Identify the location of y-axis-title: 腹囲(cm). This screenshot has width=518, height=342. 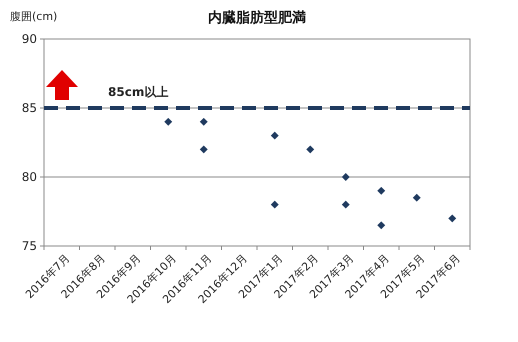
(34, 16).